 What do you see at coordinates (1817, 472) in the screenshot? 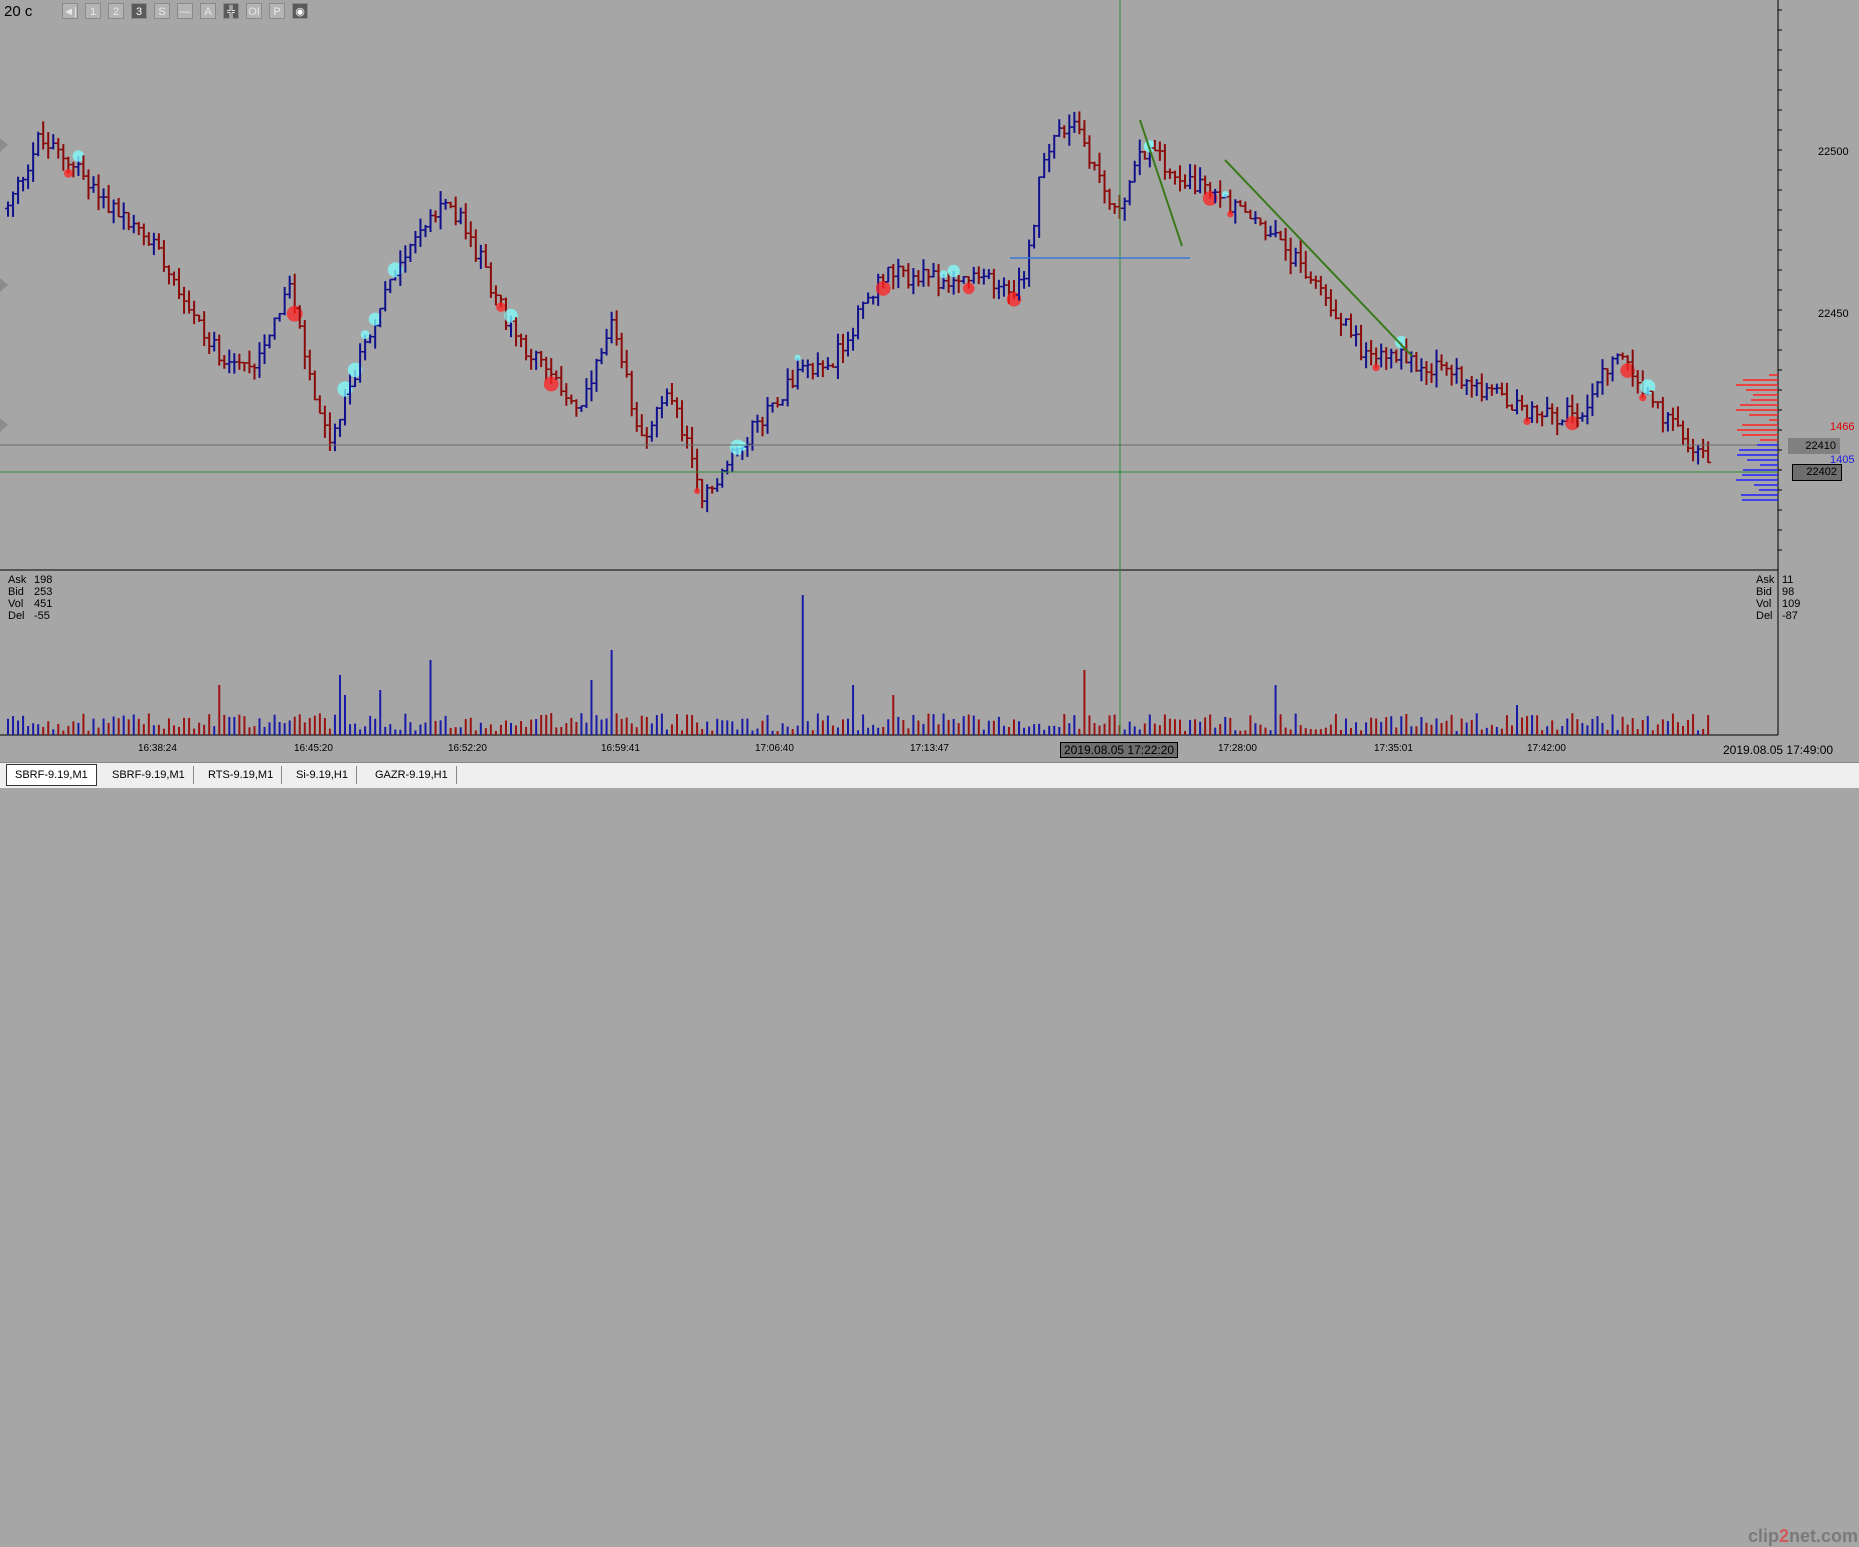
I see `cursor-price-badge: 22402` at bounding box center [1817, 472].